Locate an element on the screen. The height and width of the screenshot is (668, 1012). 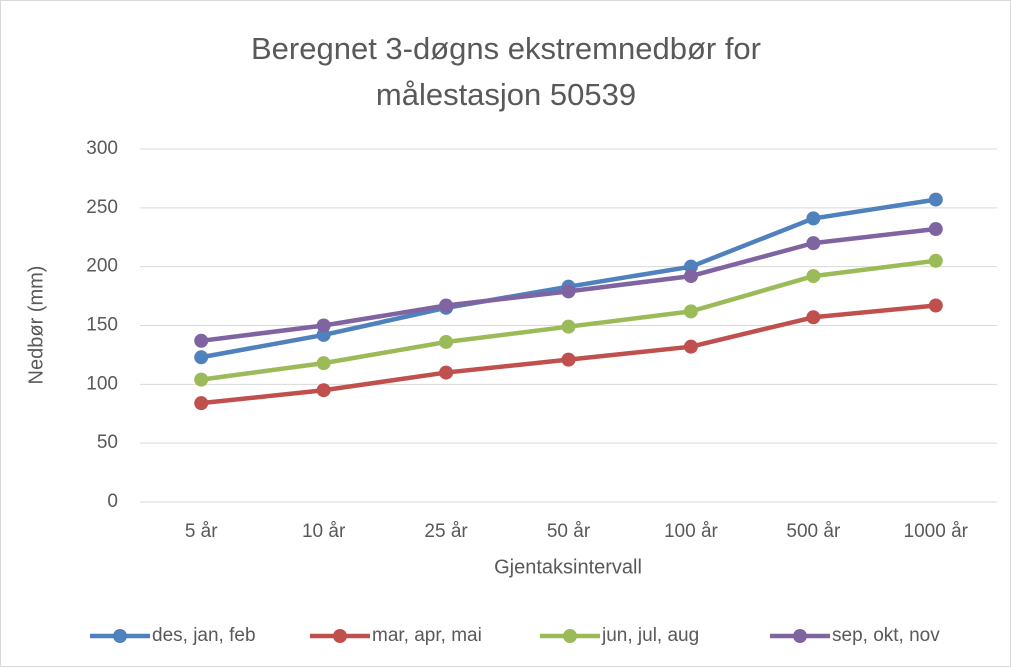
x-tick-label: 100 år is located at coordinates (691, 531).